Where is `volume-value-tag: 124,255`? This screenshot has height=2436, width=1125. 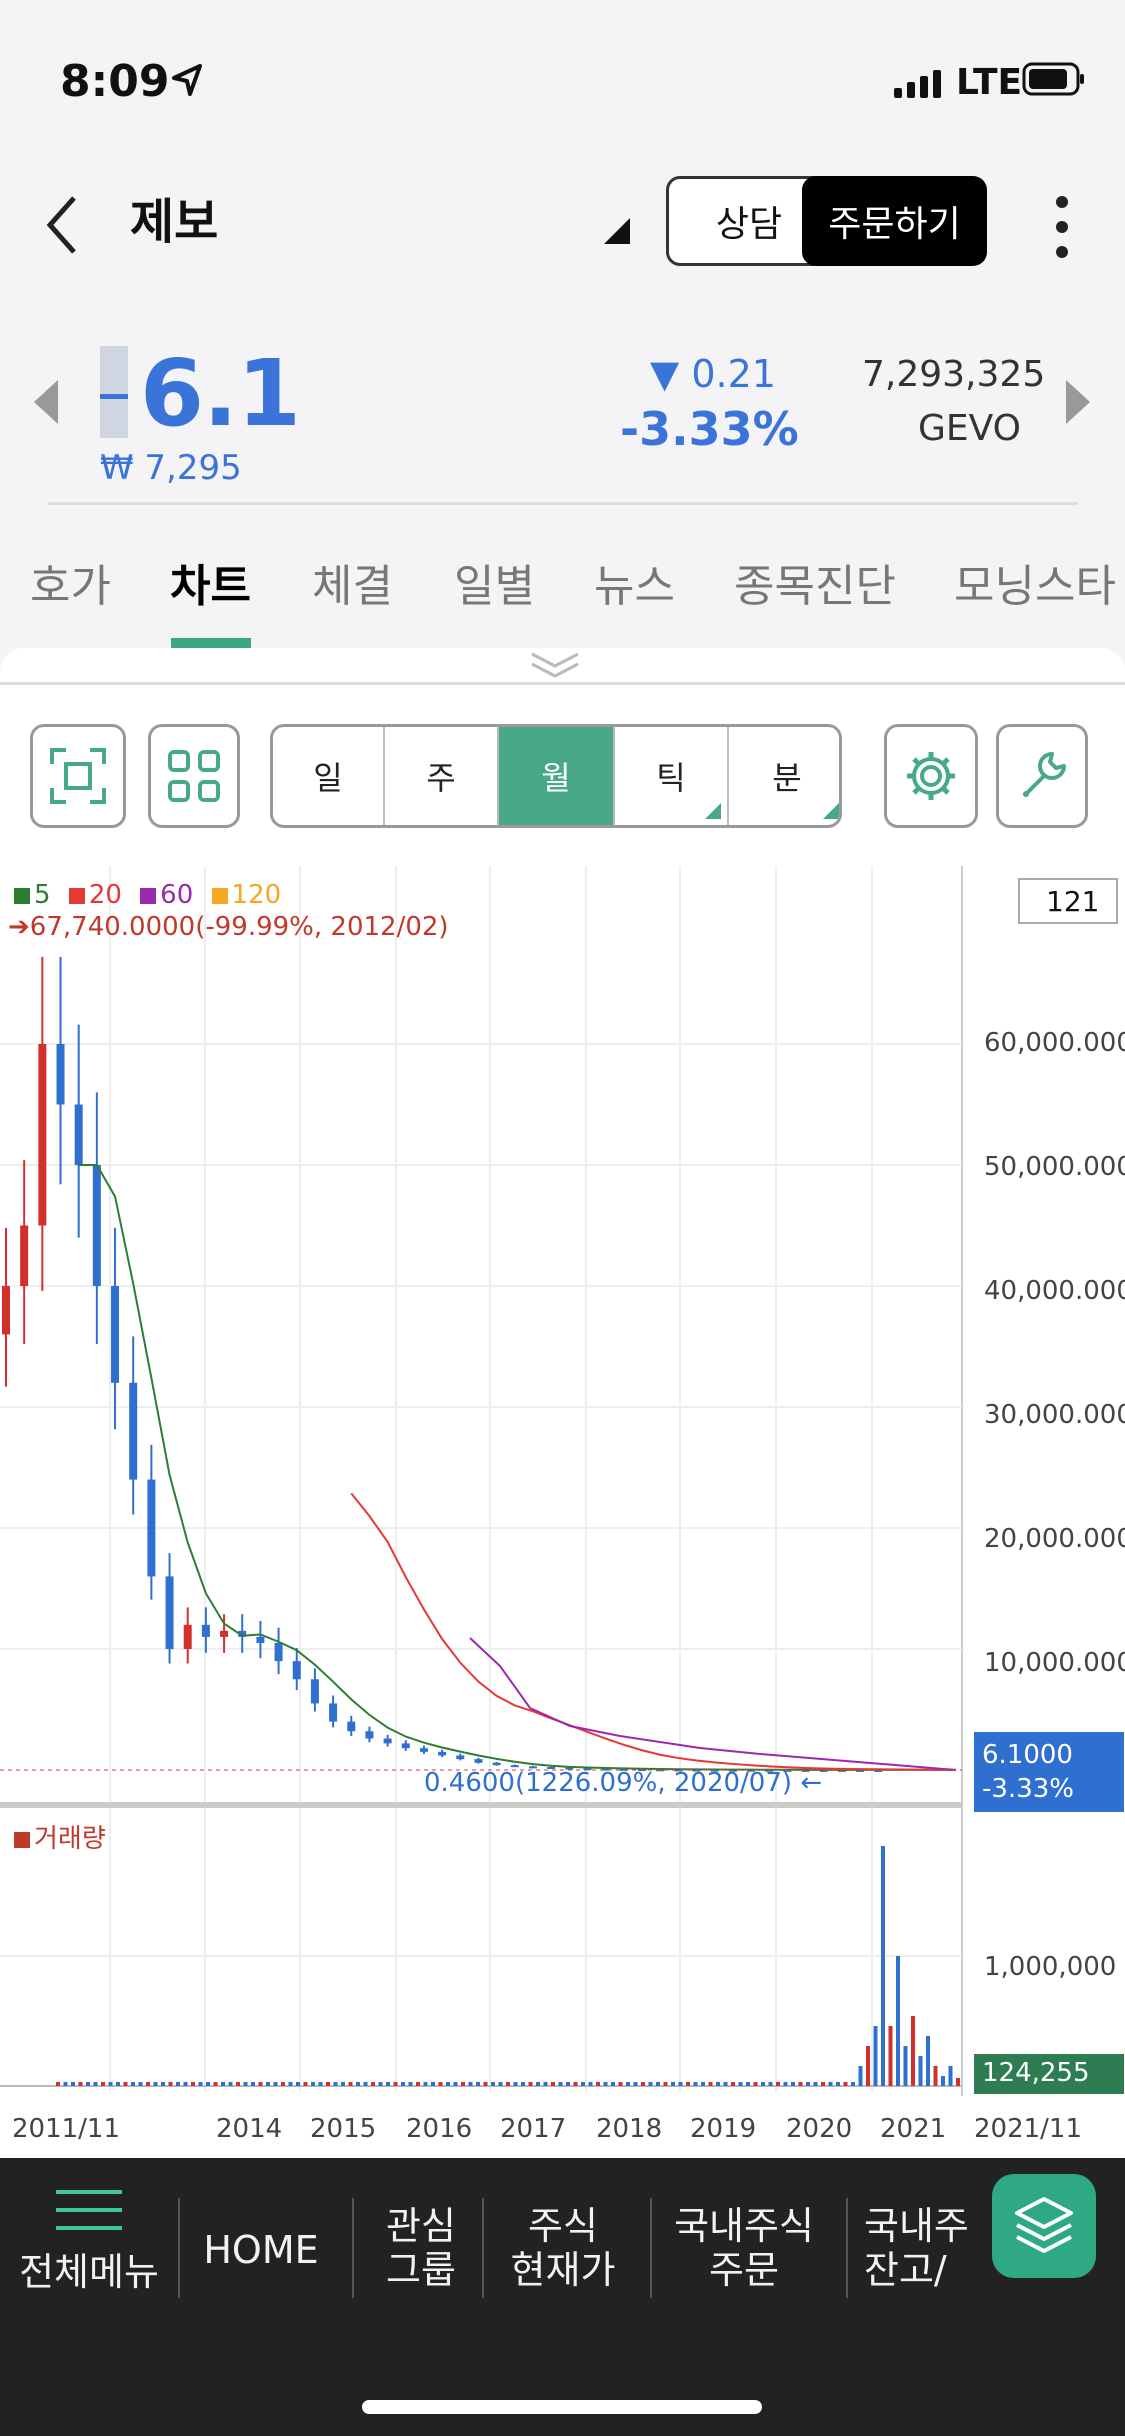 volume-value-tag: 124,255 is located at coordinates (1049, 2074).